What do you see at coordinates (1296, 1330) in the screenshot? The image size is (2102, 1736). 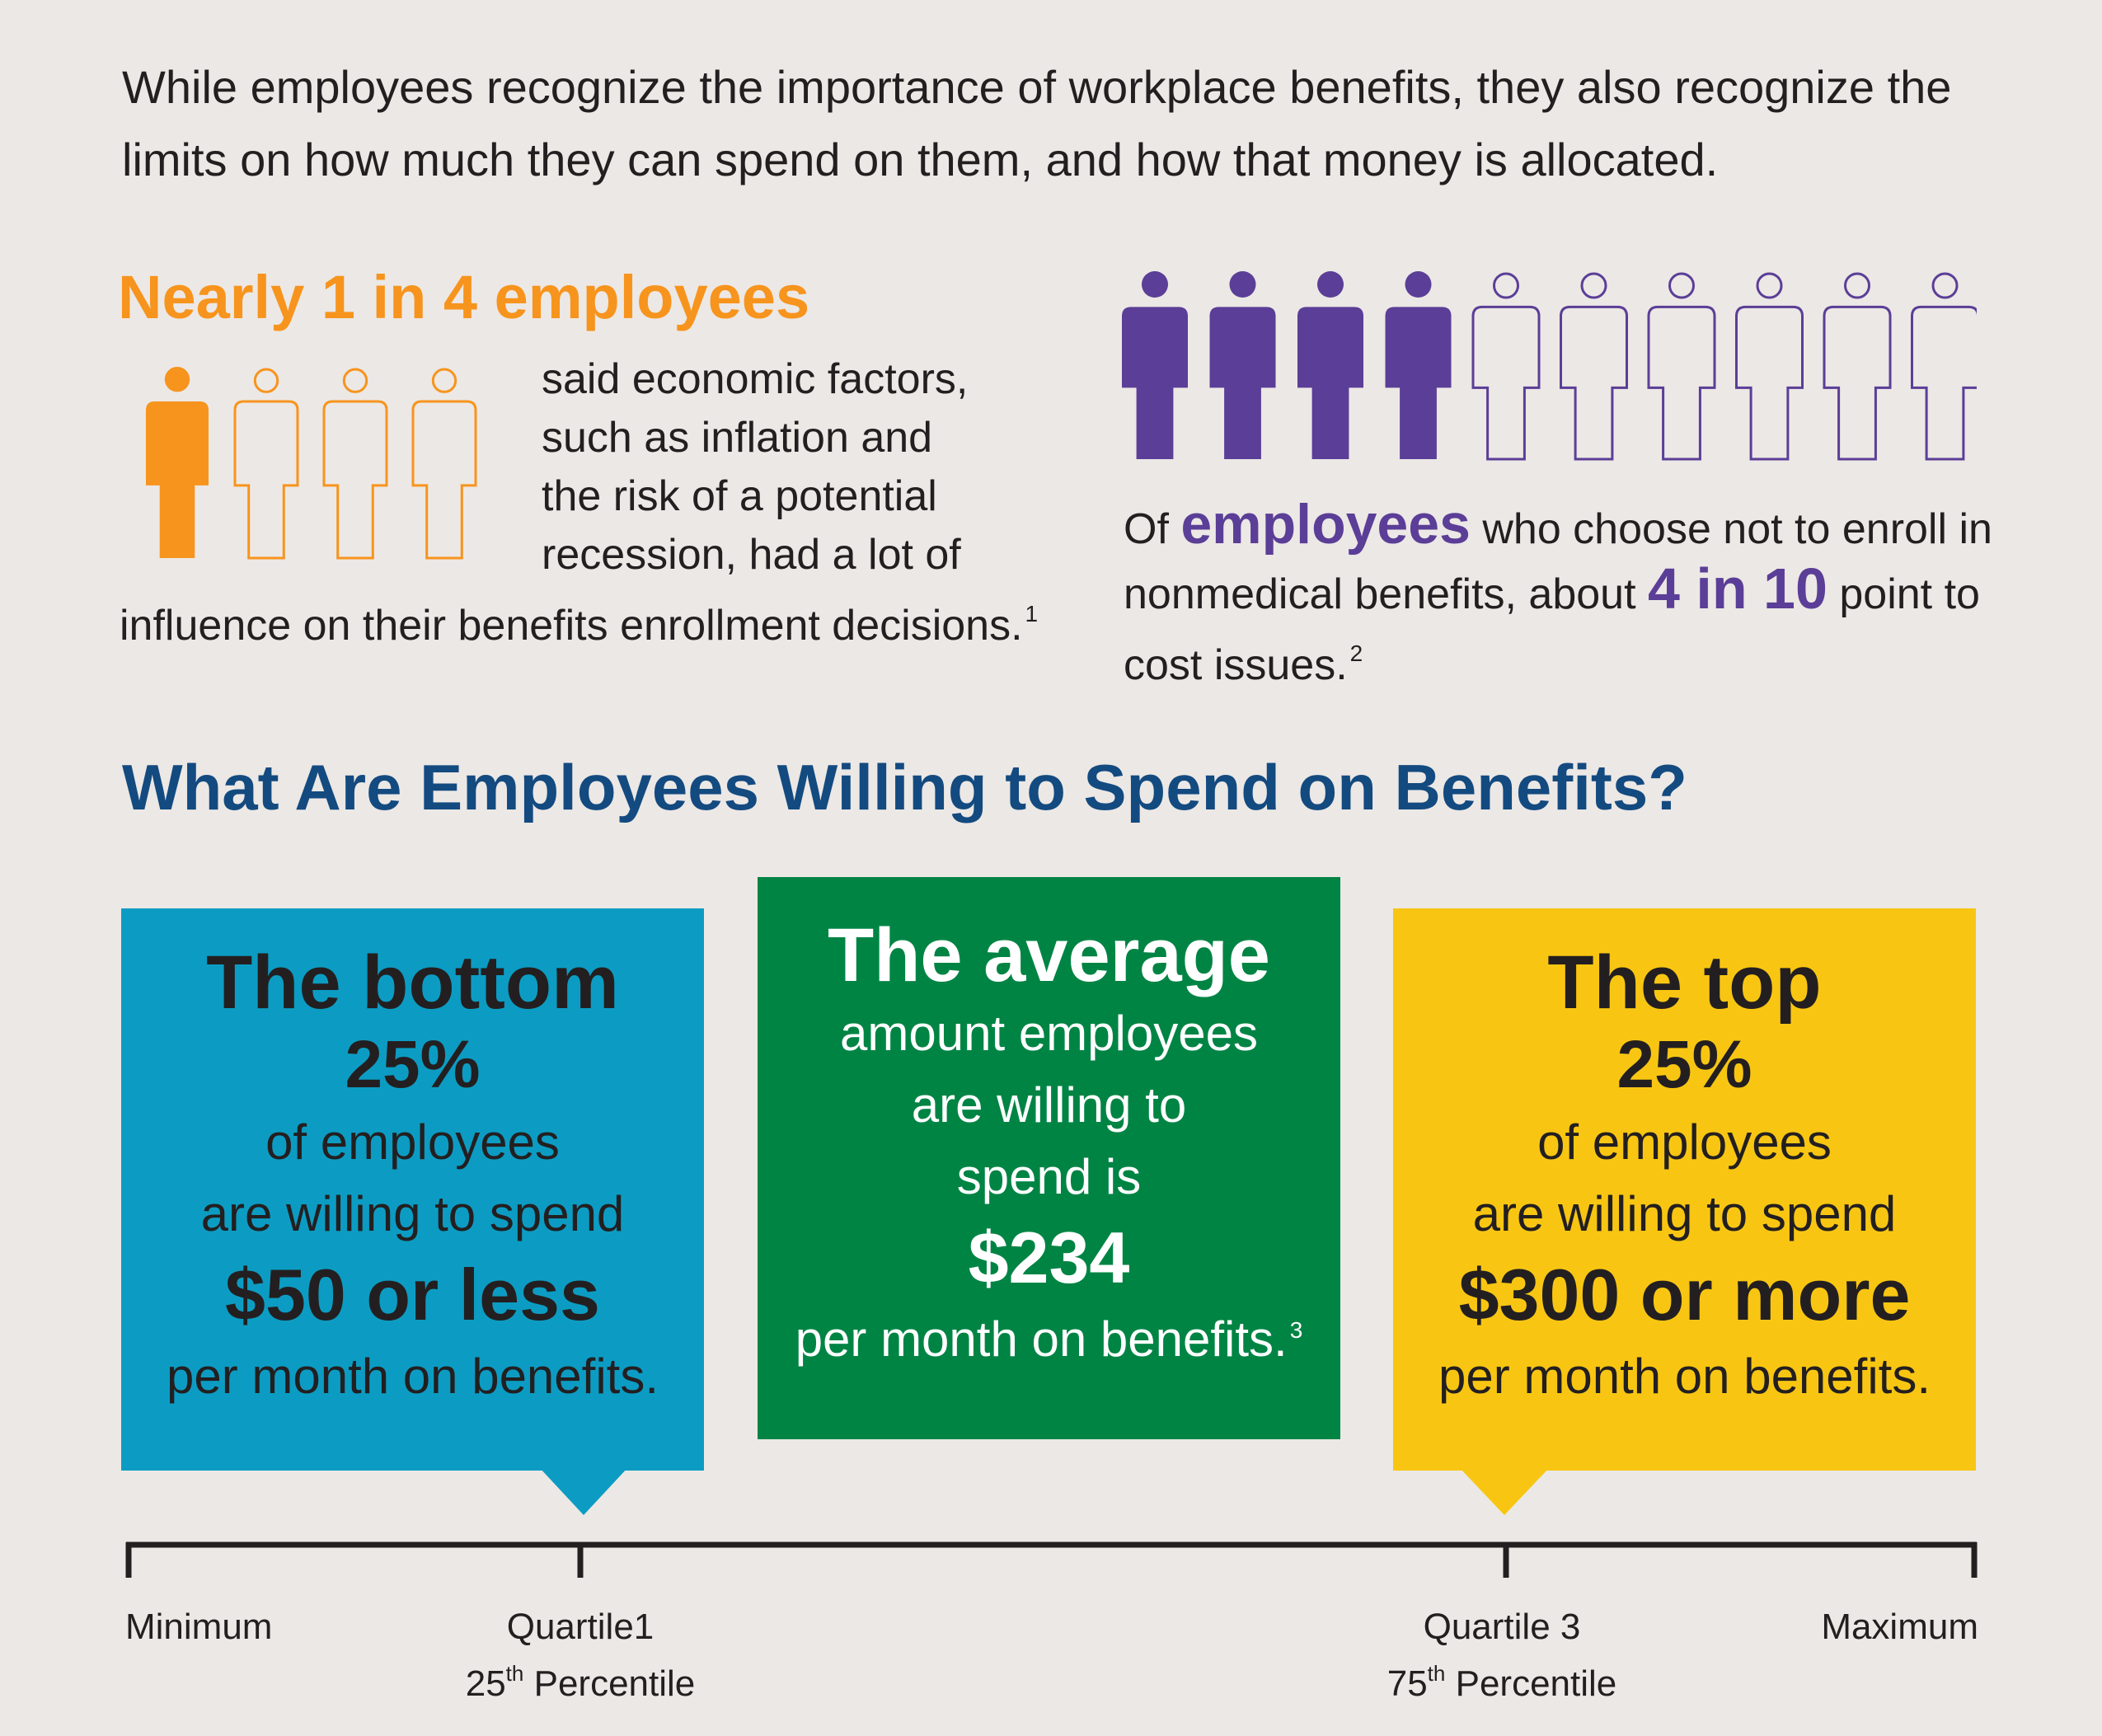 I see `footnote-3: 3` at bounding box center [1296, 1330].